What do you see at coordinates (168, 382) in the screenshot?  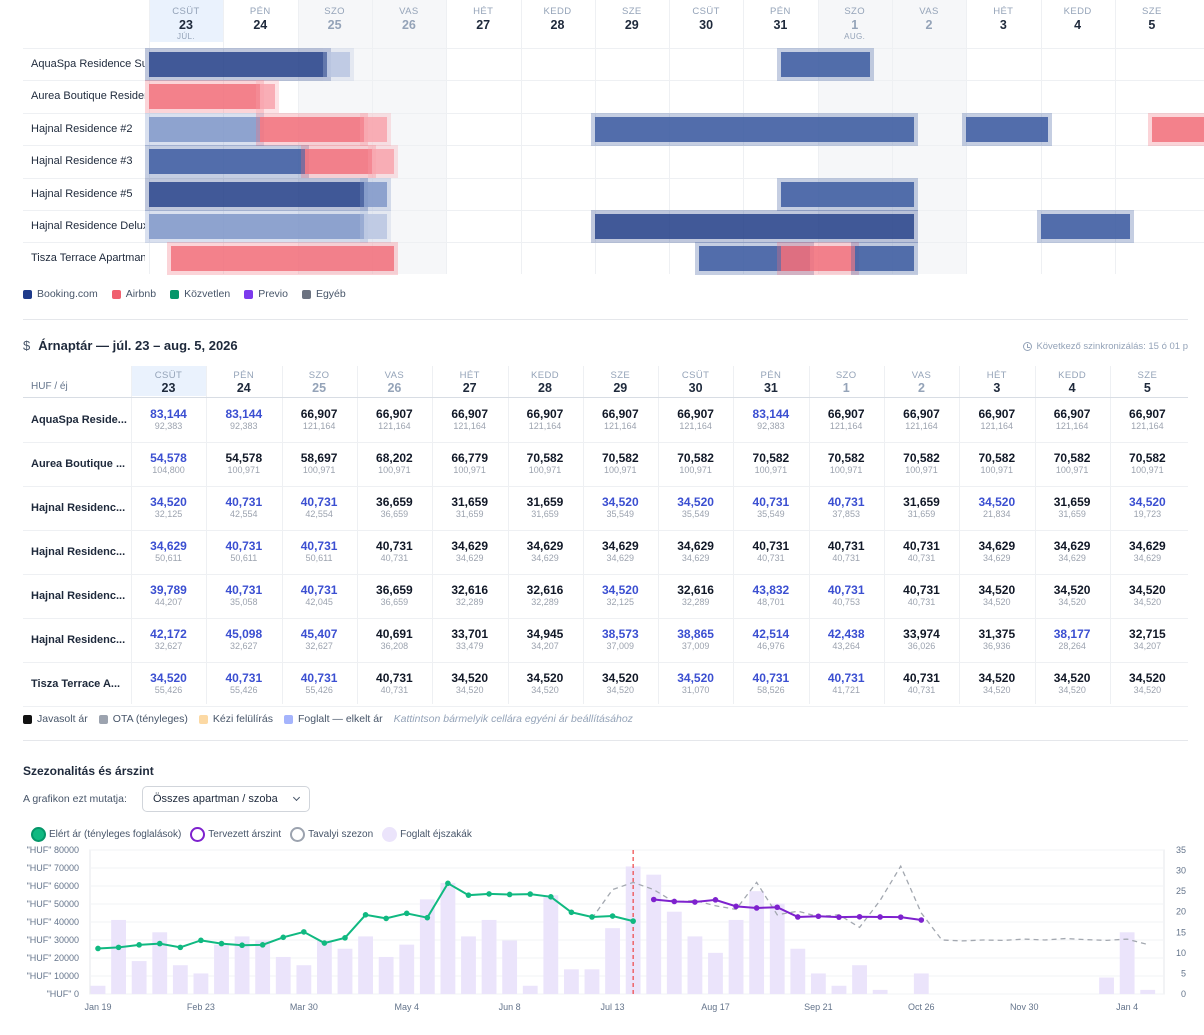 I see `date-header: CSÜT 23` at bounding box center [168, 382].